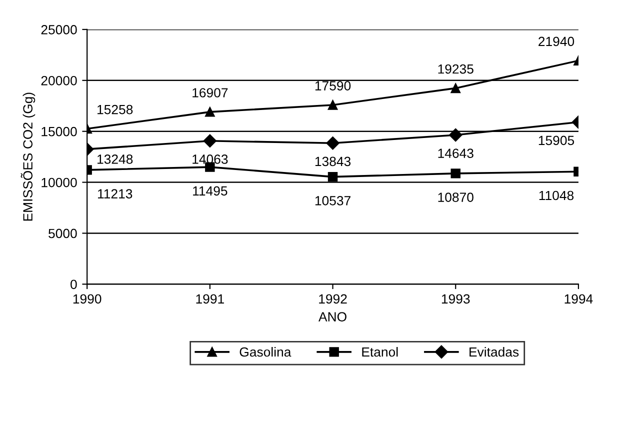  I want to click on y-tick-label: 5000, so click(62, 233).